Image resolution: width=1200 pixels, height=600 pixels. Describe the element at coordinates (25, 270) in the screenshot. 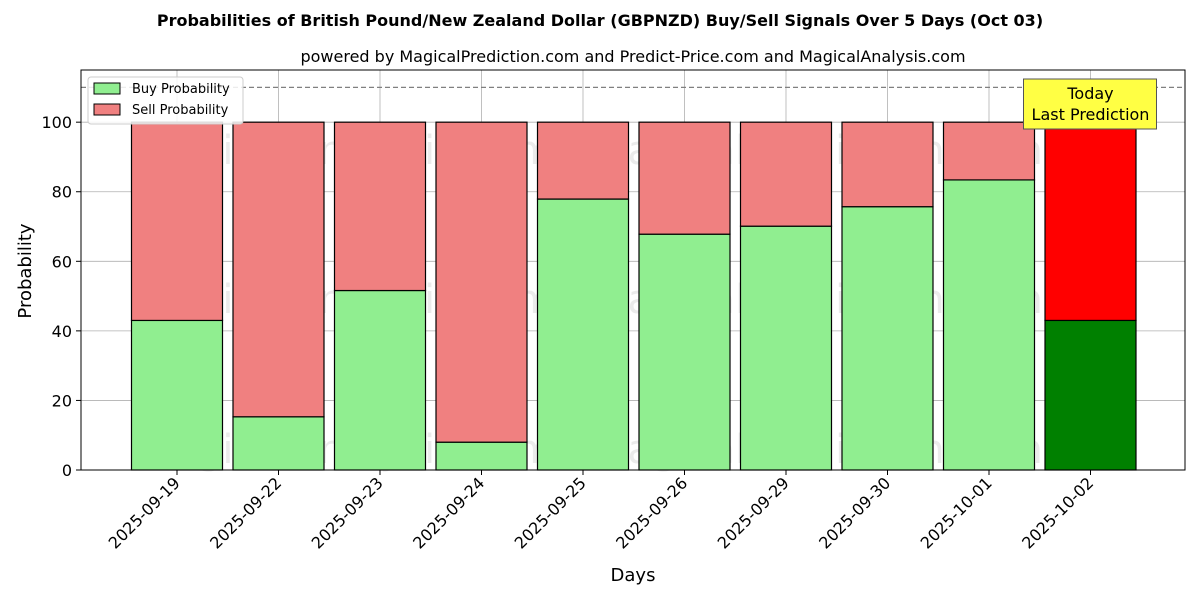

I see `y-axis-label: Probability` at that location.